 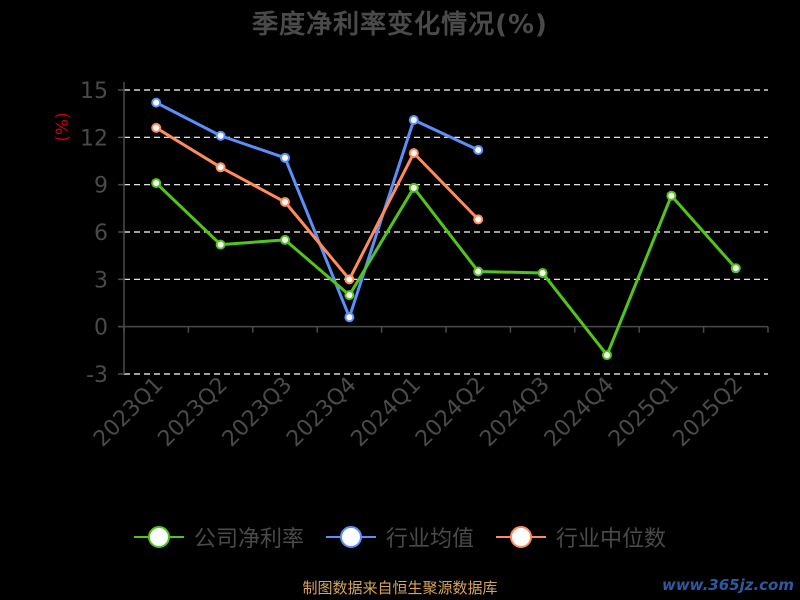 I want to click on x-tick-label: 2023Q4, so click(x=321, y=412).